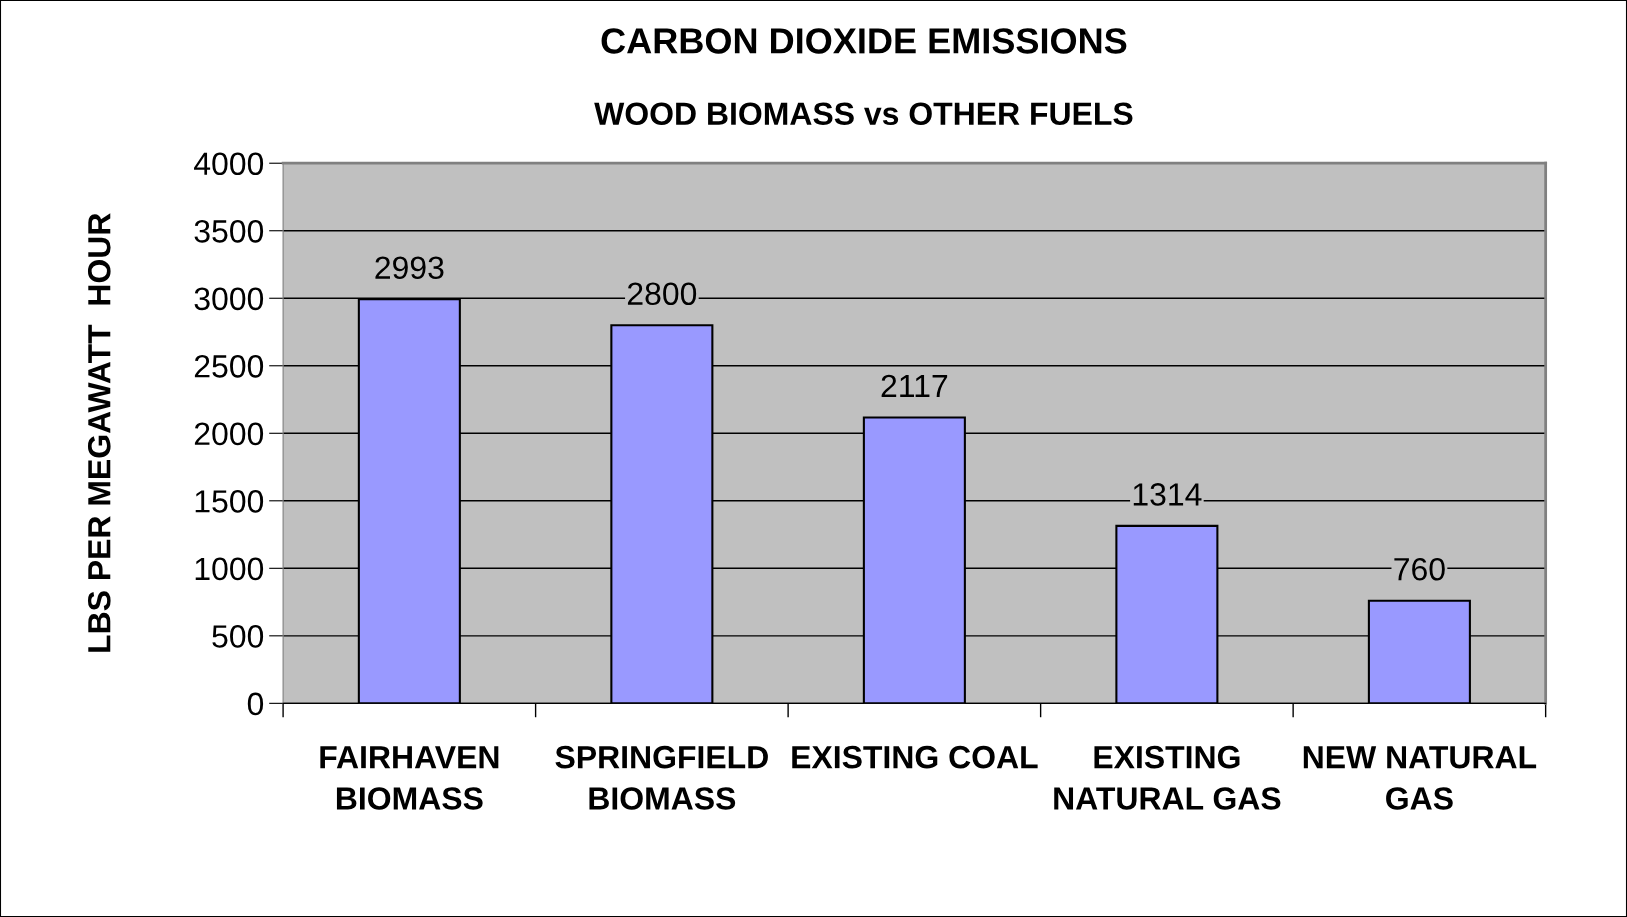 The height and width of the screenshot is (917, 1627). Describe the element at coordinates (914, 385) in the screenshot. I see `data-label: 2117` at that location.